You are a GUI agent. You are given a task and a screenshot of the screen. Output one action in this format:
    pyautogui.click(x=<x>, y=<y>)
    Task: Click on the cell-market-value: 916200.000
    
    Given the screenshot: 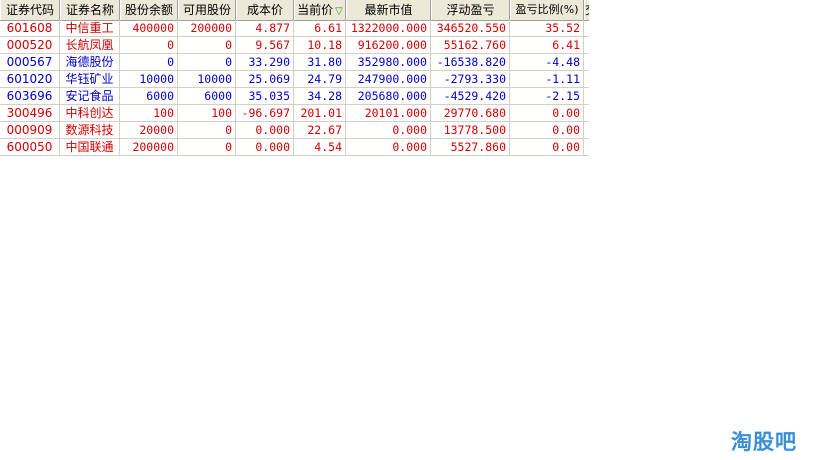 What is the action you would take?
    pyautogui.click(x=388, y=45)
    